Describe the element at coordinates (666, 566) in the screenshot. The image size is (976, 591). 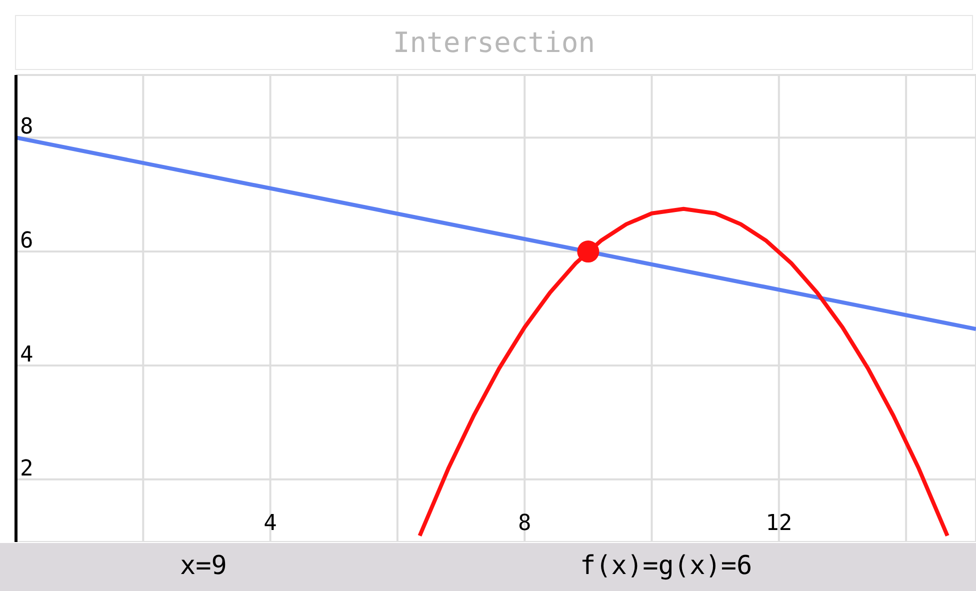
I see `text: f(x)=g(x)=6` at that location.